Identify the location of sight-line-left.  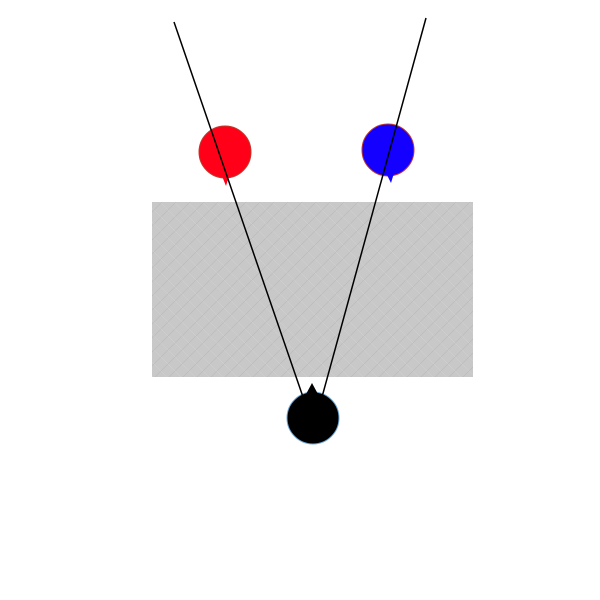
(238, 209).